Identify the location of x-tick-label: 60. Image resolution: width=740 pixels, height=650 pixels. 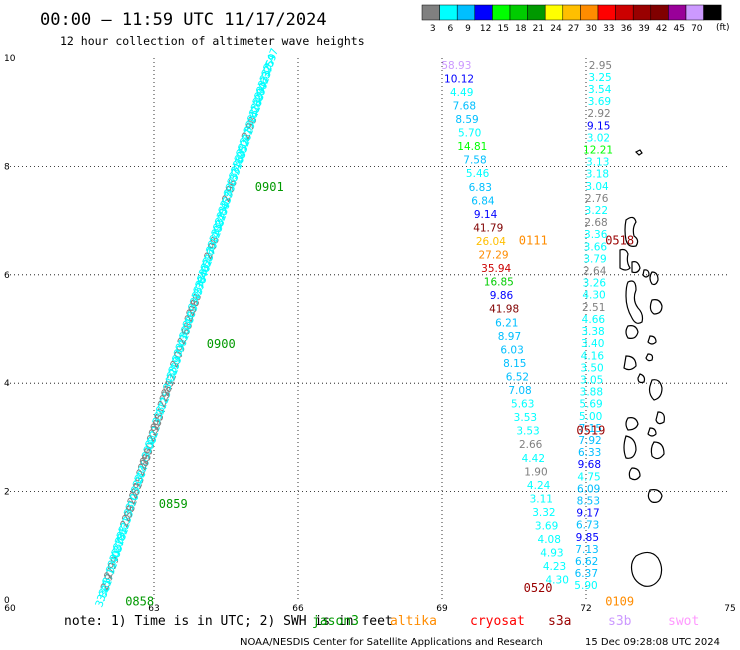
(10, 609).